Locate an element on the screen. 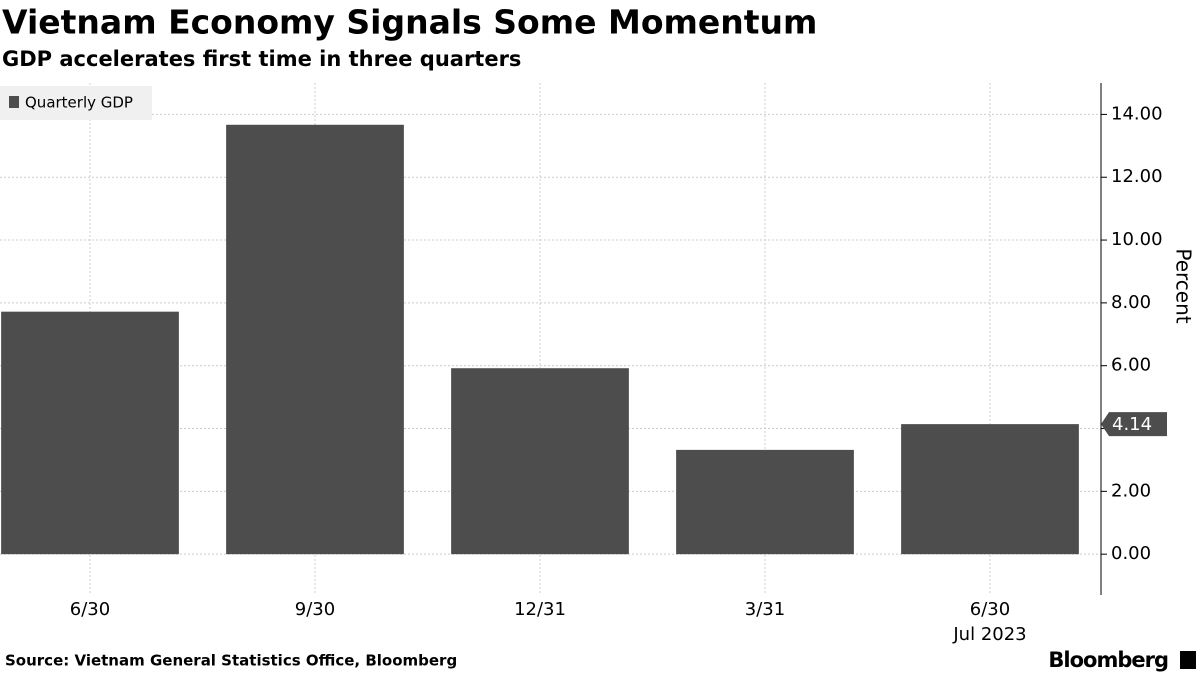  value-label-box is located at coordinates (1134, 424).